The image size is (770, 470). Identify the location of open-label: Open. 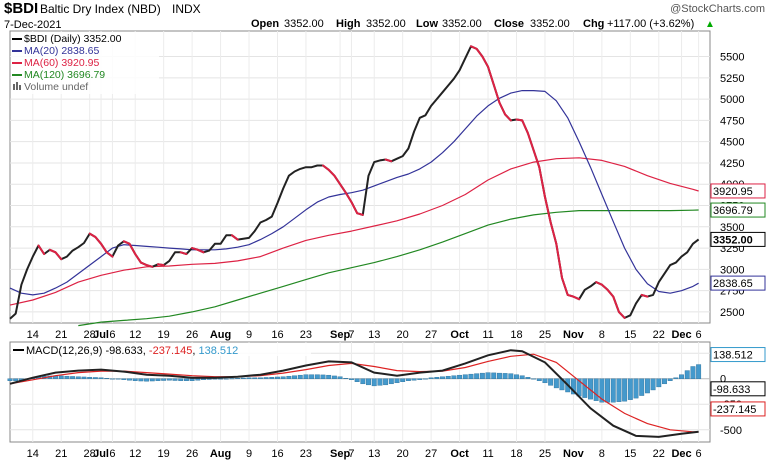
(265, 24).